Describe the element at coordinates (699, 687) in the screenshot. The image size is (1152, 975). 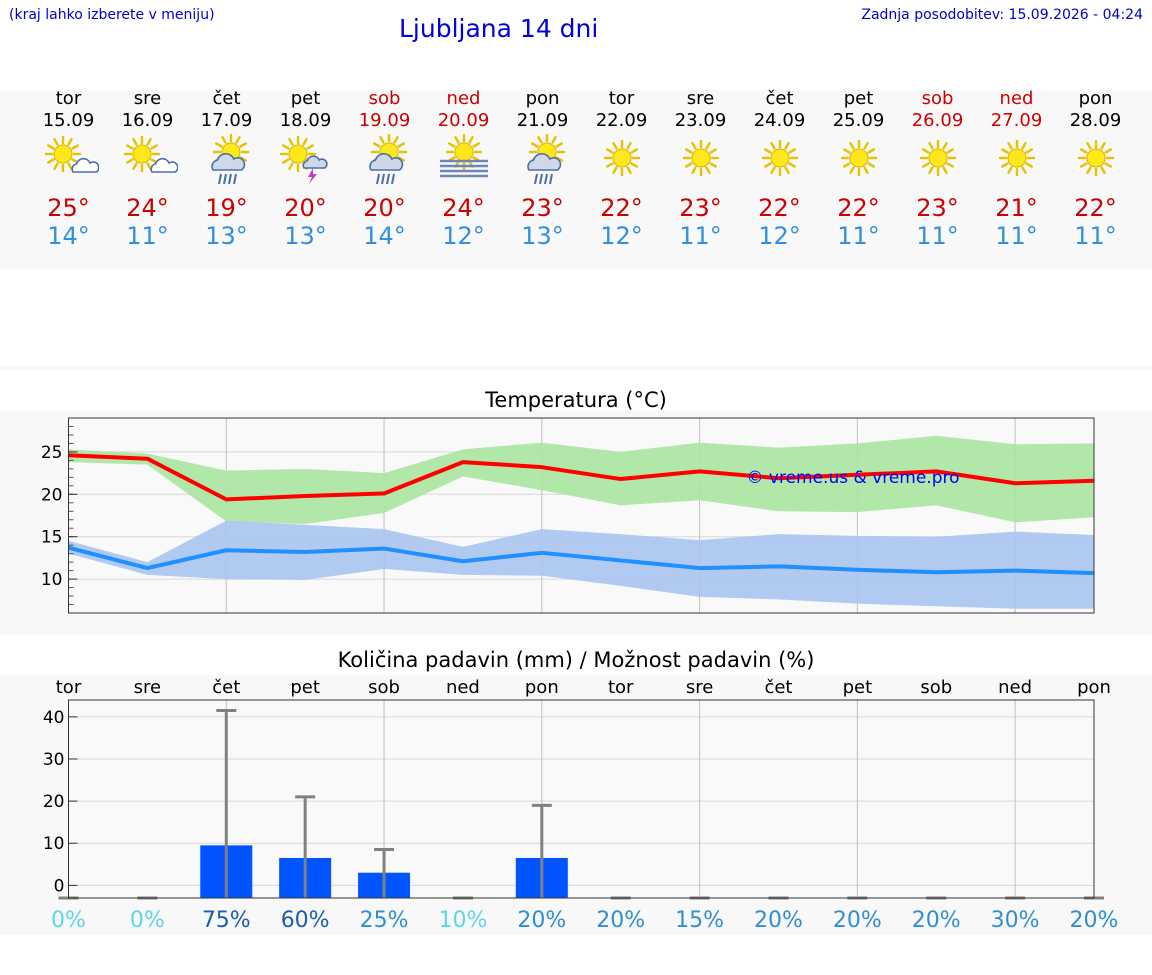
I see `day-label: sre` at that location.